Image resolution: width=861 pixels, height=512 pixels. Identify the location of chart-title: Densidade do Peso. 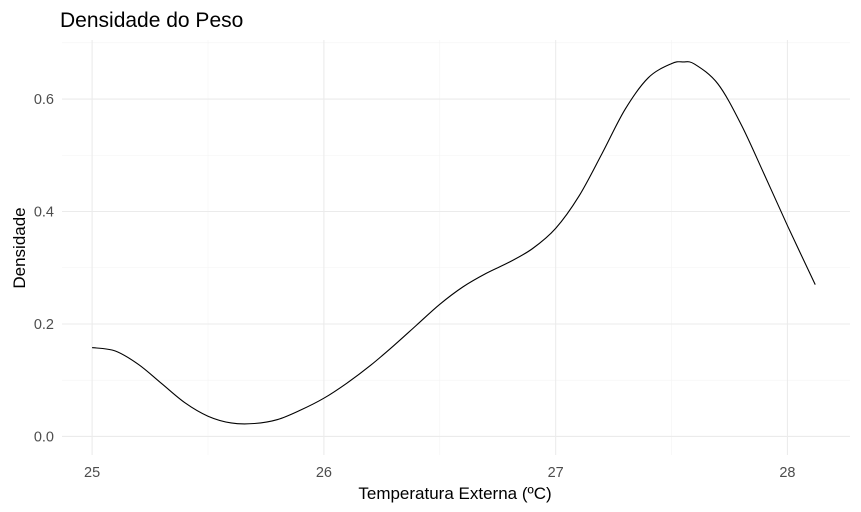
(151, 20).